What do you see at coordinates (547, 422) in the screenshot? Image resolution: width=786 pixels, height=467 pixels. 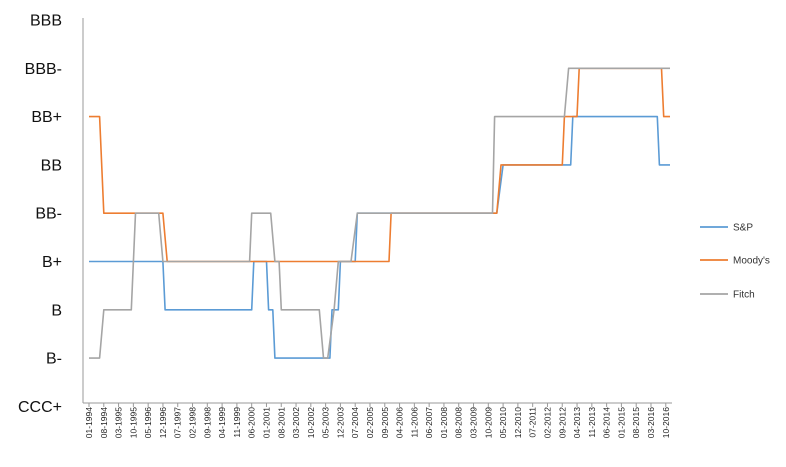 I see `x-tick-label: 02-2012` at bounding box center [547, 422].